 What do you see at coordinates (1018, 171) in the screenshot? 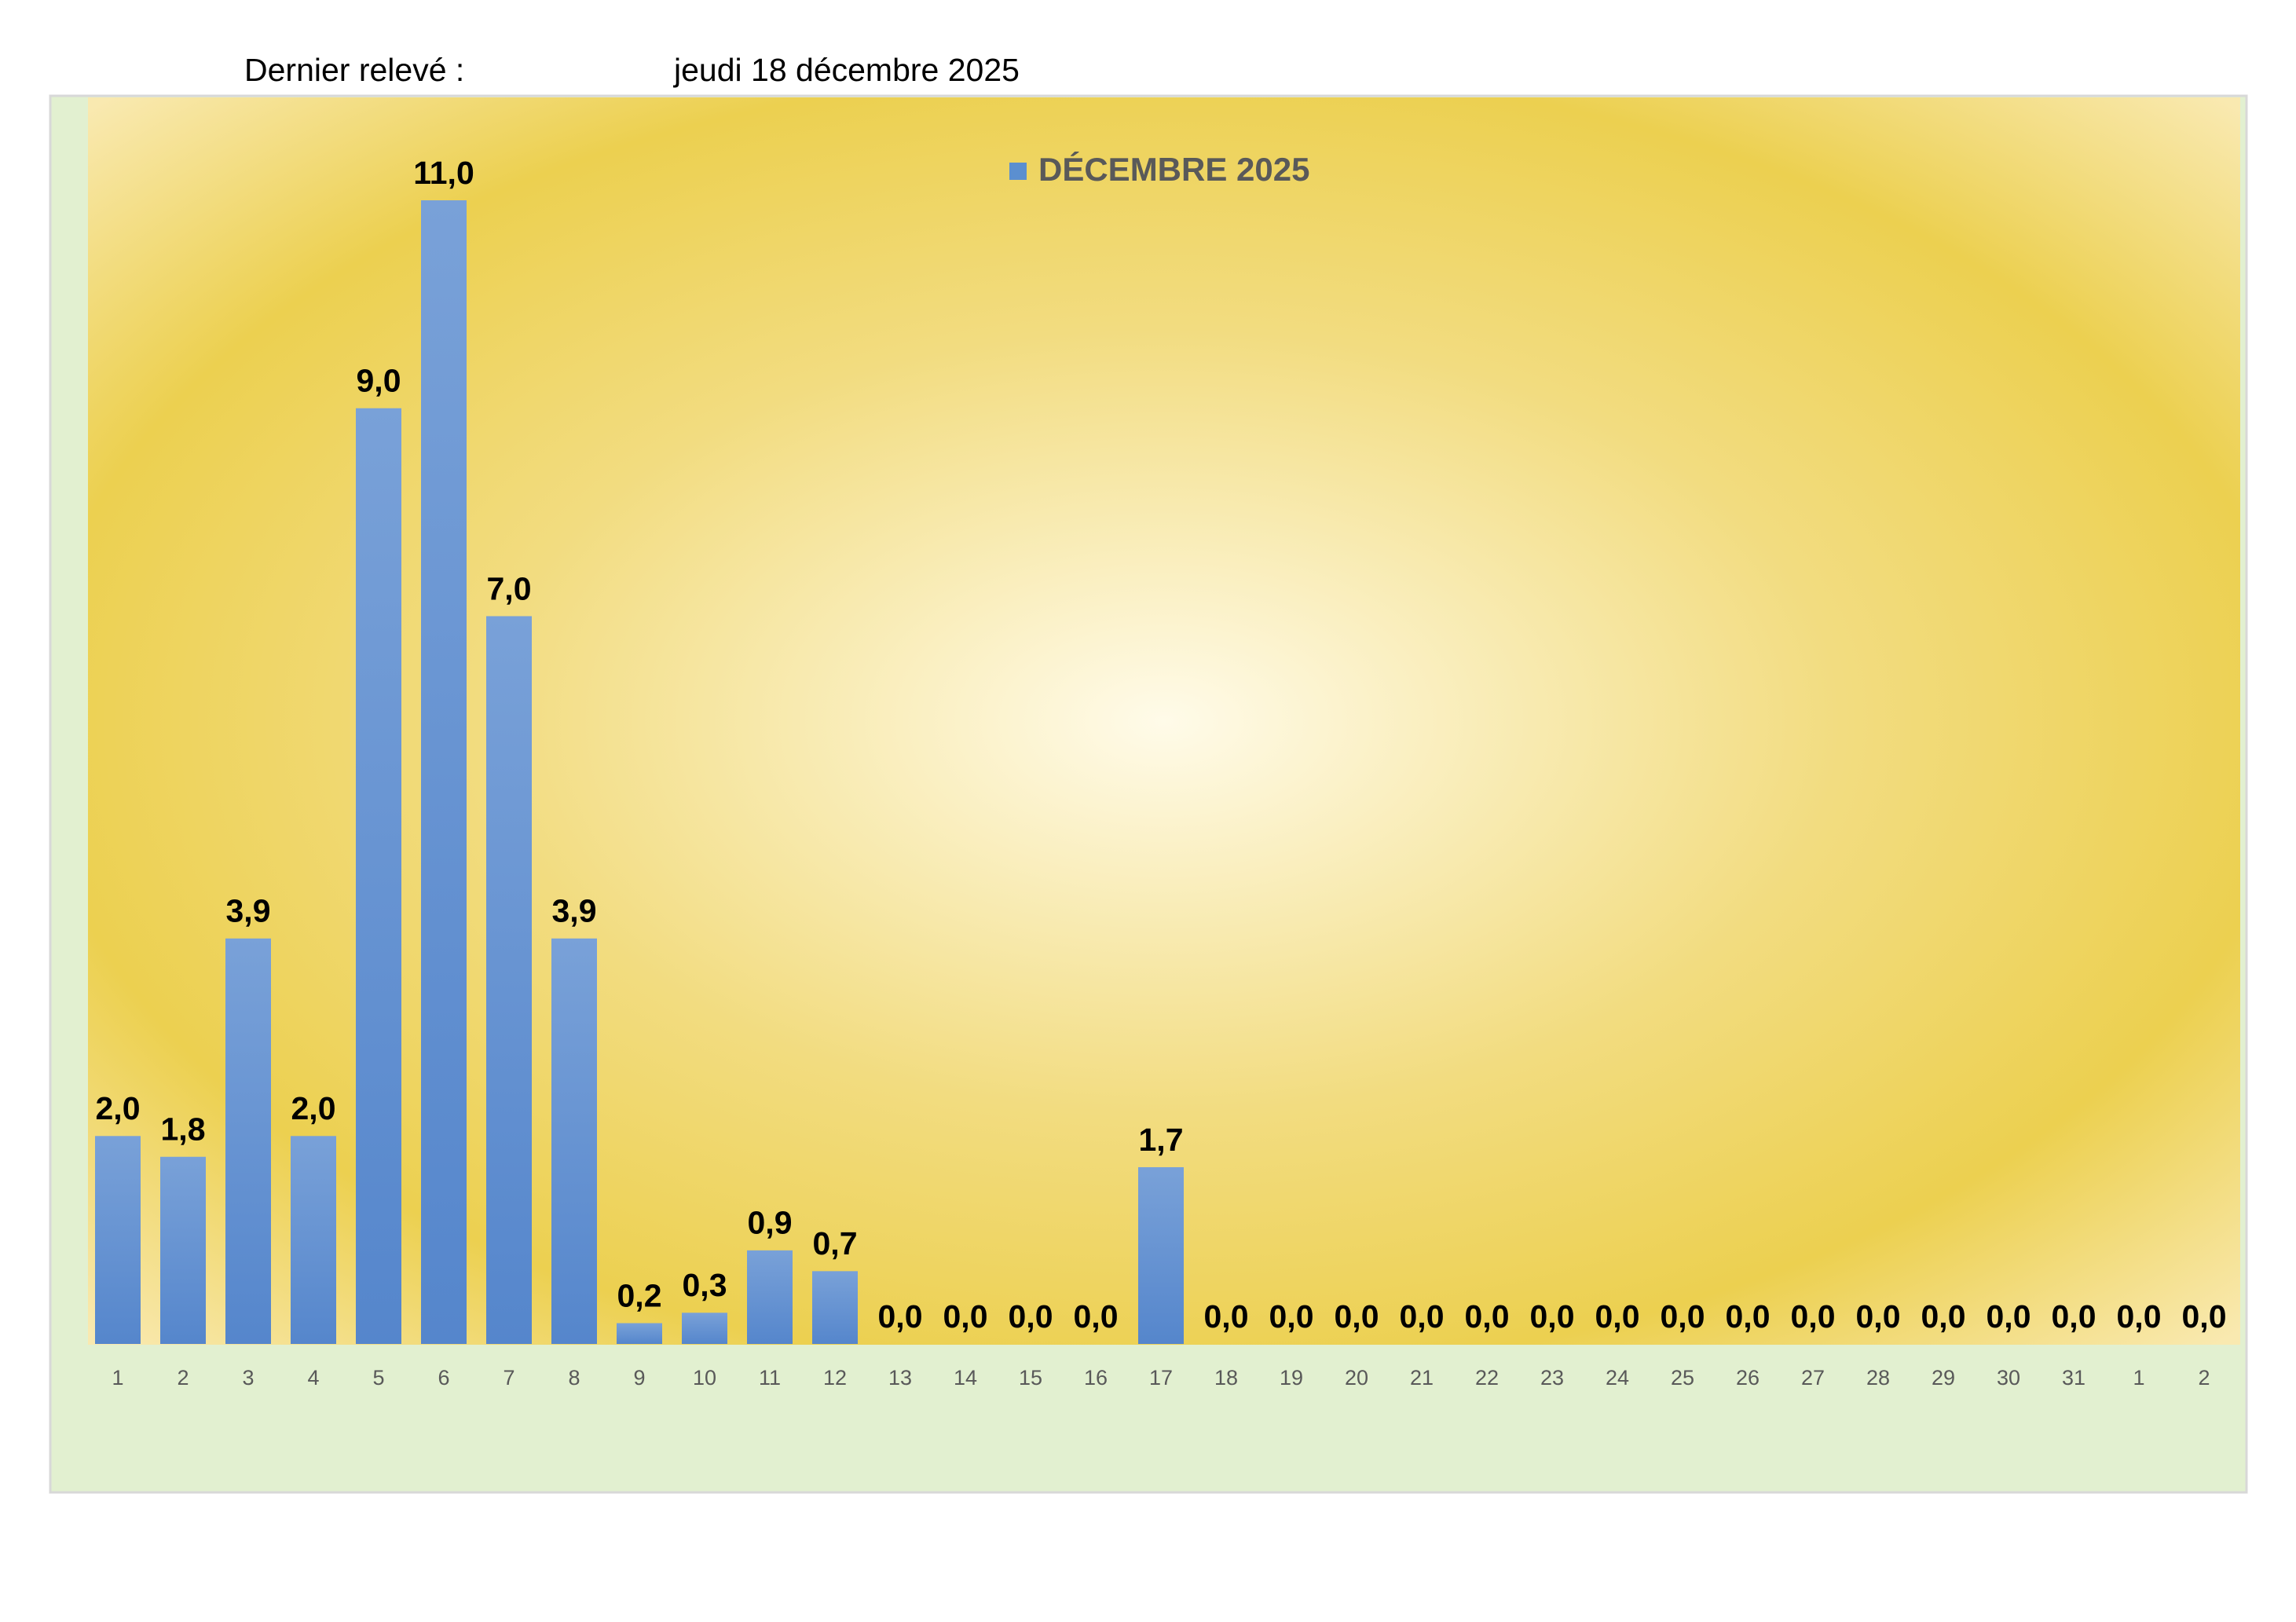
I see `legend-marker` at bounding box center [1018, 171].